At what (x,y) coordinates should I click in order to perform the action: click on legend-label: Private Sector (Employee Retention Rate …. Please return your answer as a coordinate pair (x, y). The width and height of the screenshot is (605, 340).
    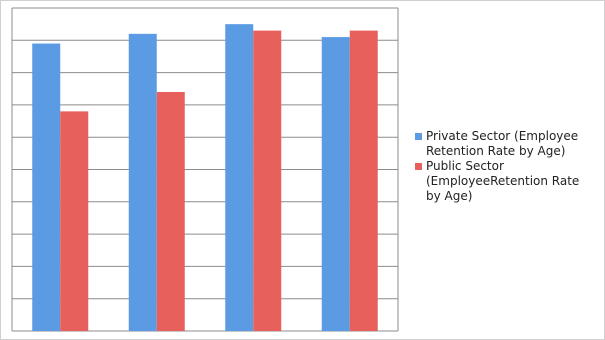
    Looking at the image, I should click on (502, 143).